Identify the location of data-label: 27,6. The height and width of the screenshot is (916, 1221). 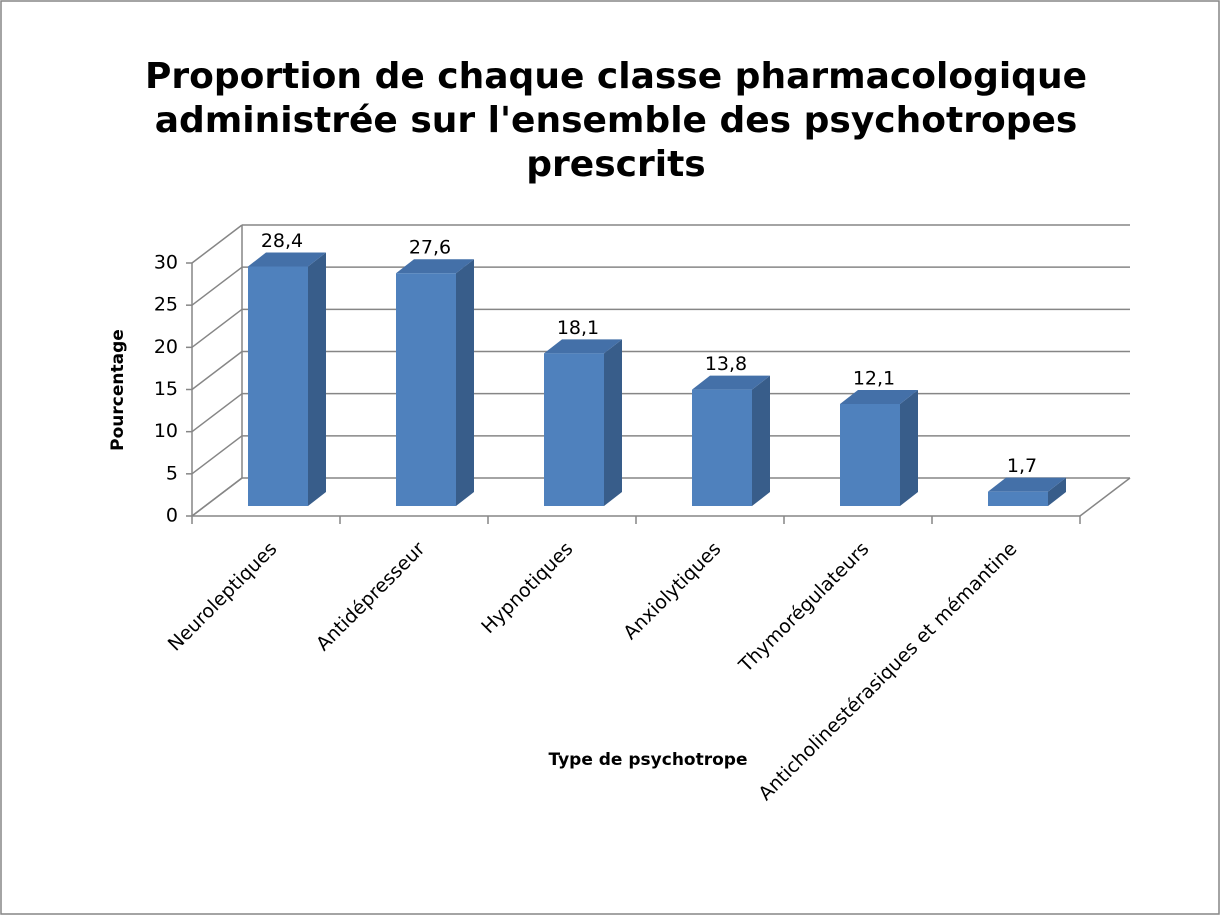
(430, 248).